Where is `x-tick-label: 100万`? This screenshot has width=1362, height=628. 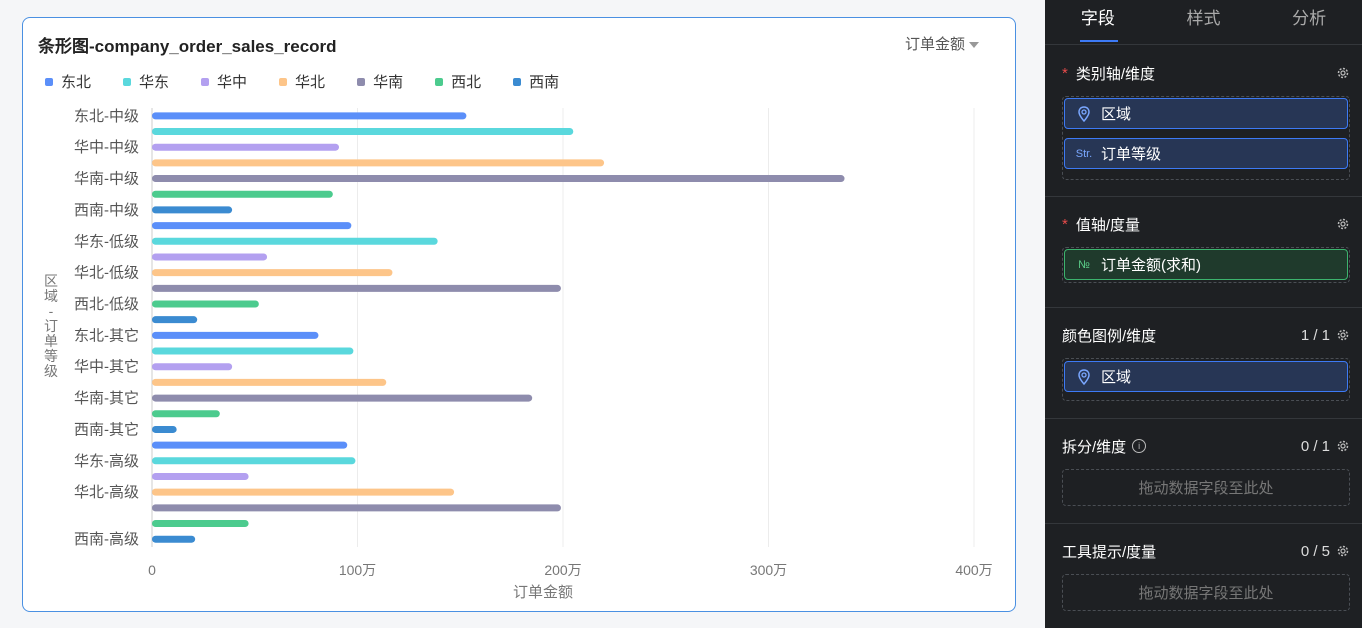
x-tick-label: 100万 is located at coordinates (357, 570).